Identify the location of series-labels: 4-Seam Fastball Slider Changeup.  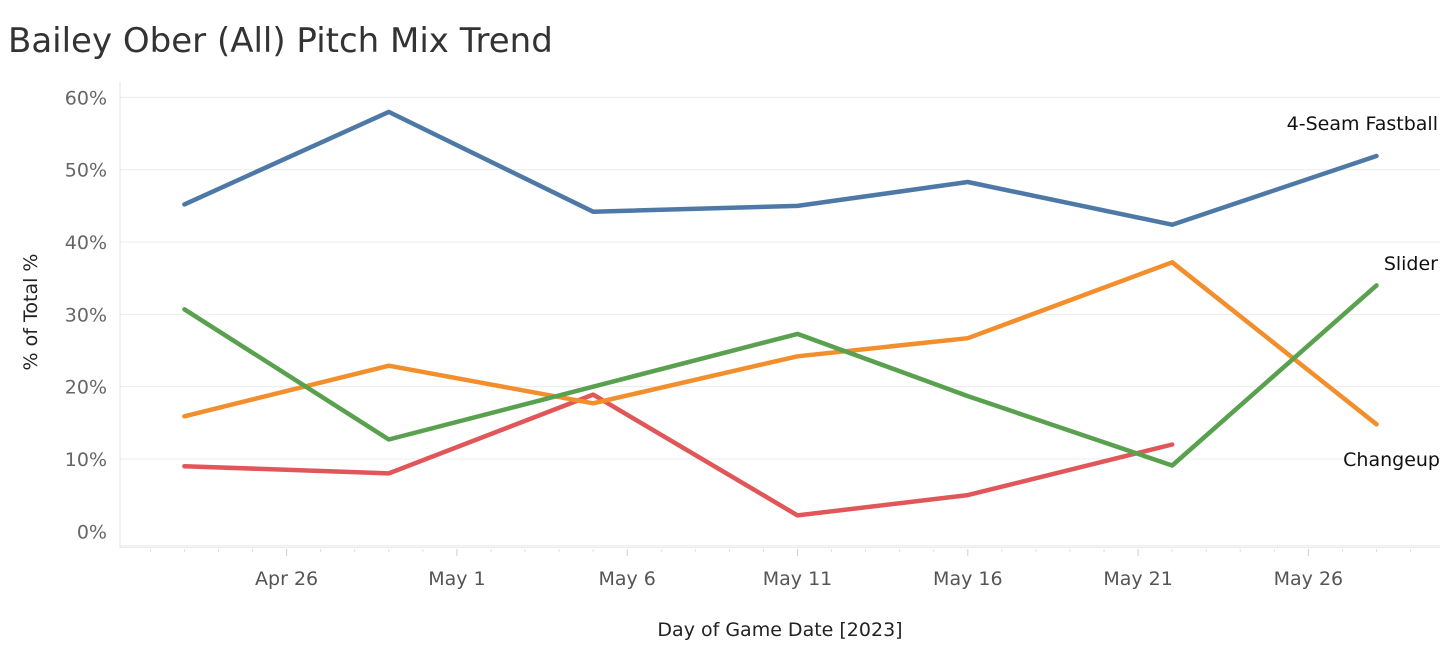
(1363, 292).